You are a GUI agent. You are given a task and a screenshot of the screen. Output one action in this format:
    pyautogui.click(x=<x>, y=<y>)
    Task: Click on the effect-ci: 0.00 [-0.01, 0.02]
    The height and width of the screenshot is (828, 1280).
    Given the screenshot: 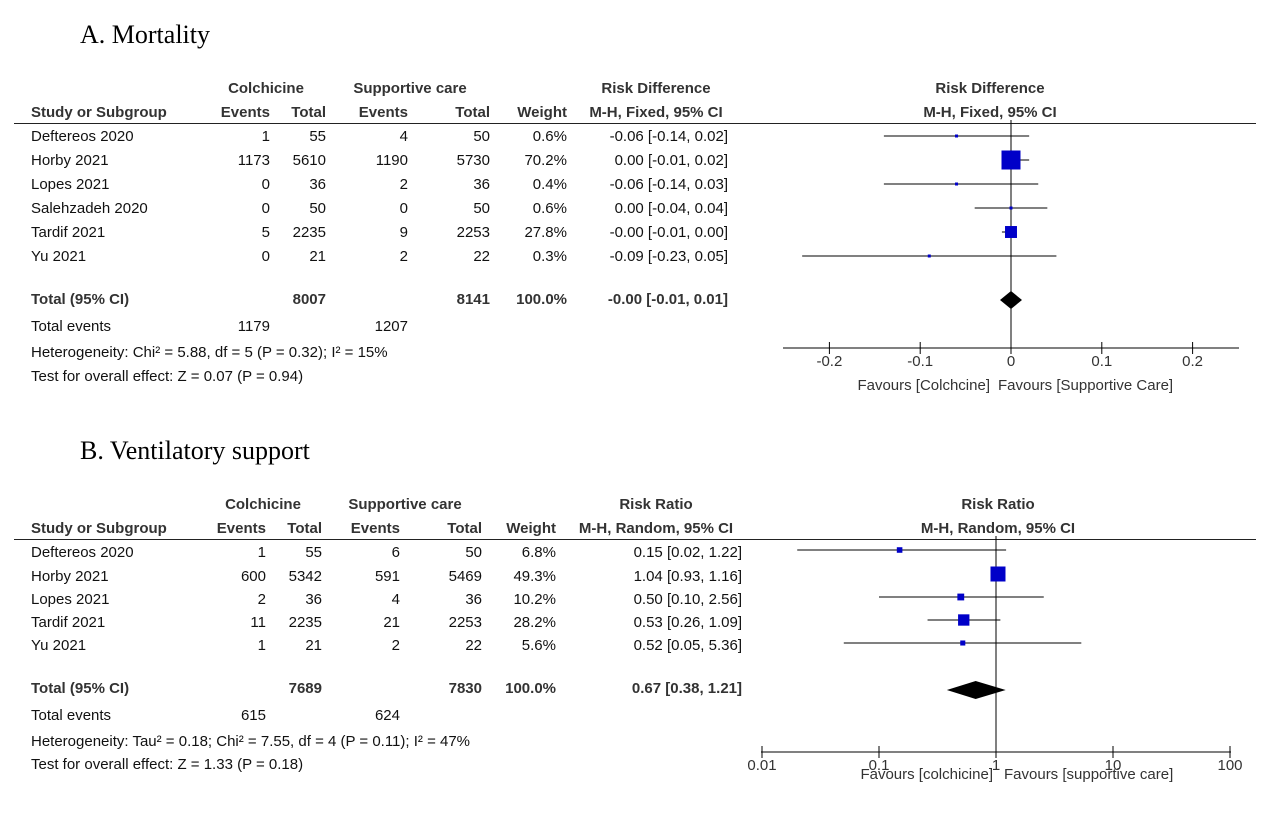 What is the action you would take?
    pyautogui.click(x=671, y=160)
    